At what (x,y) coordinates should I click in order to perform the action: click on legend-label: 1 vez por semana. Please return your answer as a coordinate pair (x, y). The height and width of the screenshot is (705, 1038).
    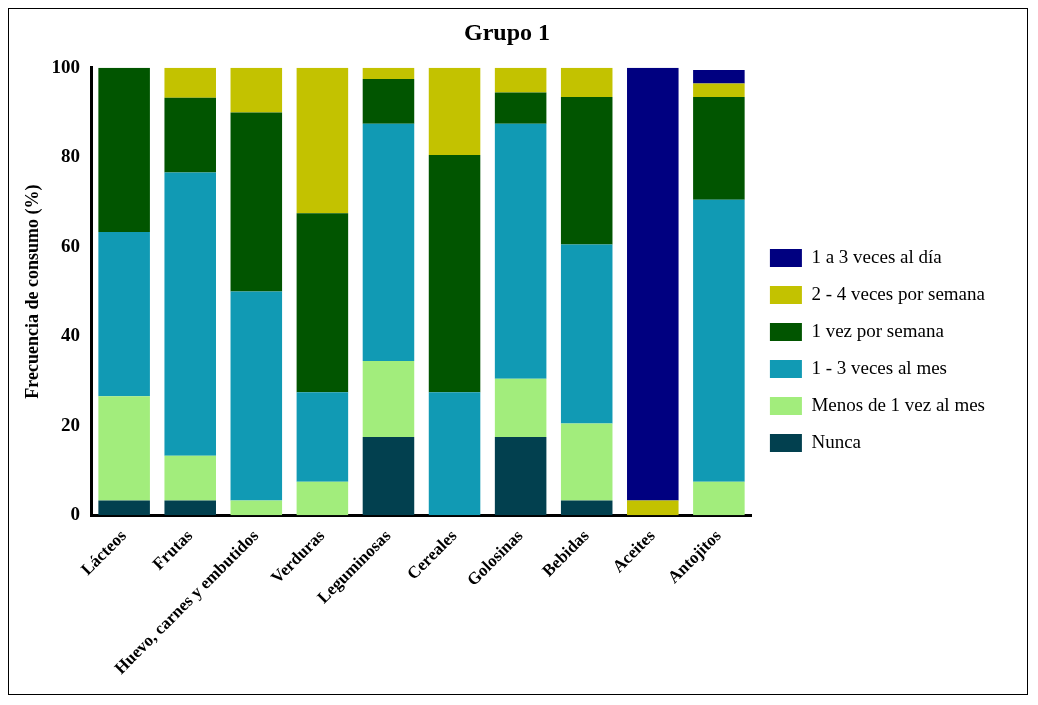
    Looking at the image, I should click on (878, 330).